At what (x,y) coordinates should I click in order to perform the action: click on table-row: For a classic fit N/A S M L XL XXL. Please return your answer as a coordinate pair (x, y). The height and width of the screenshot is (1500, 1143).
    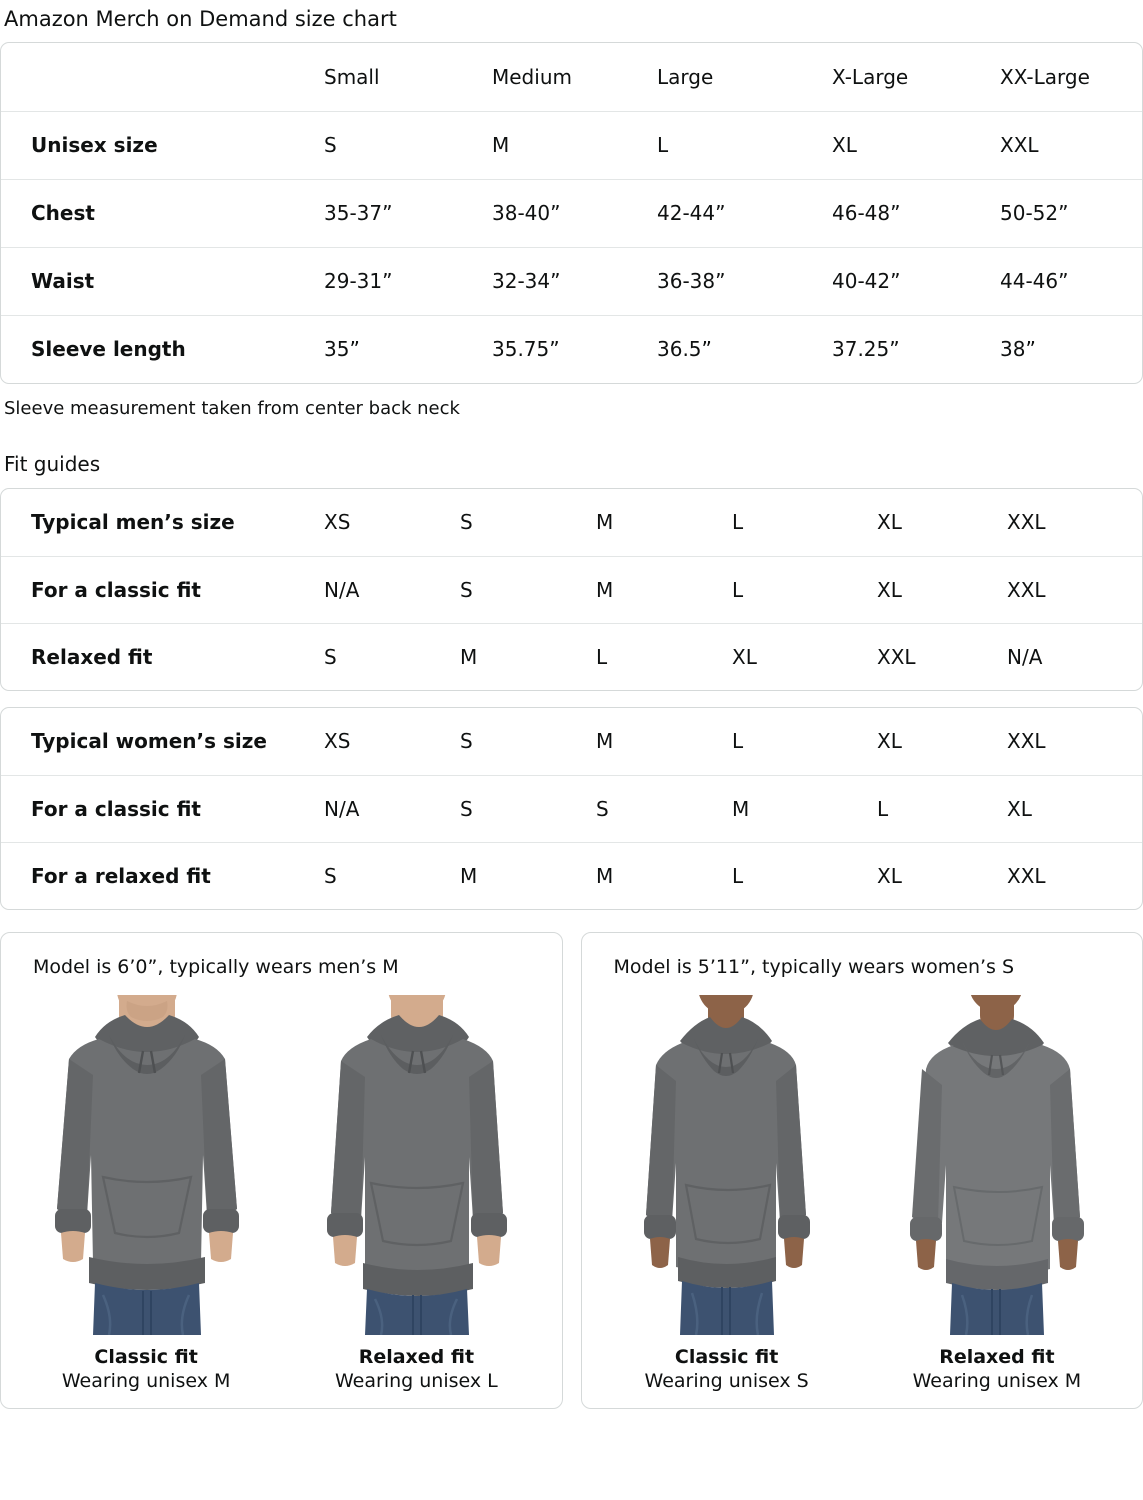
    Looking at the image, I should click on (571, 589).